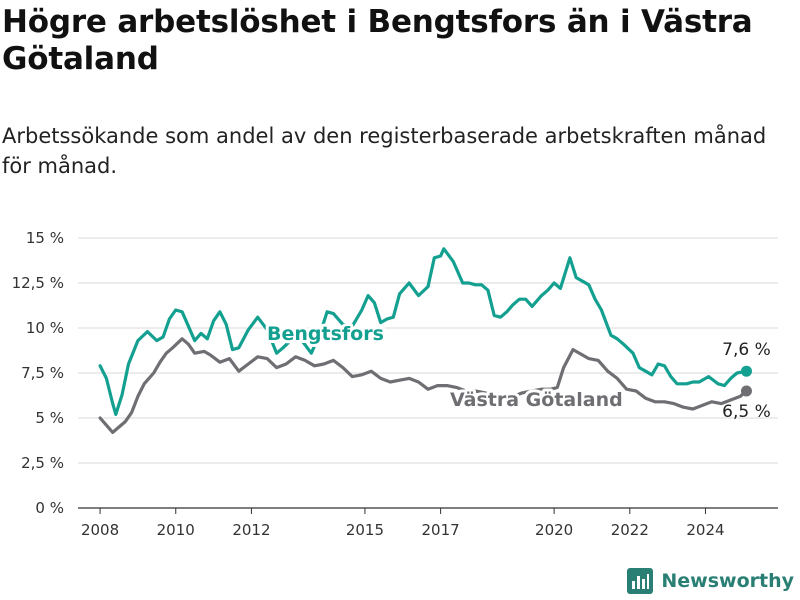  Describe the element at coordinates (49, 418) in the screenshot. I see `y-tick-label: 5 %` at that location.